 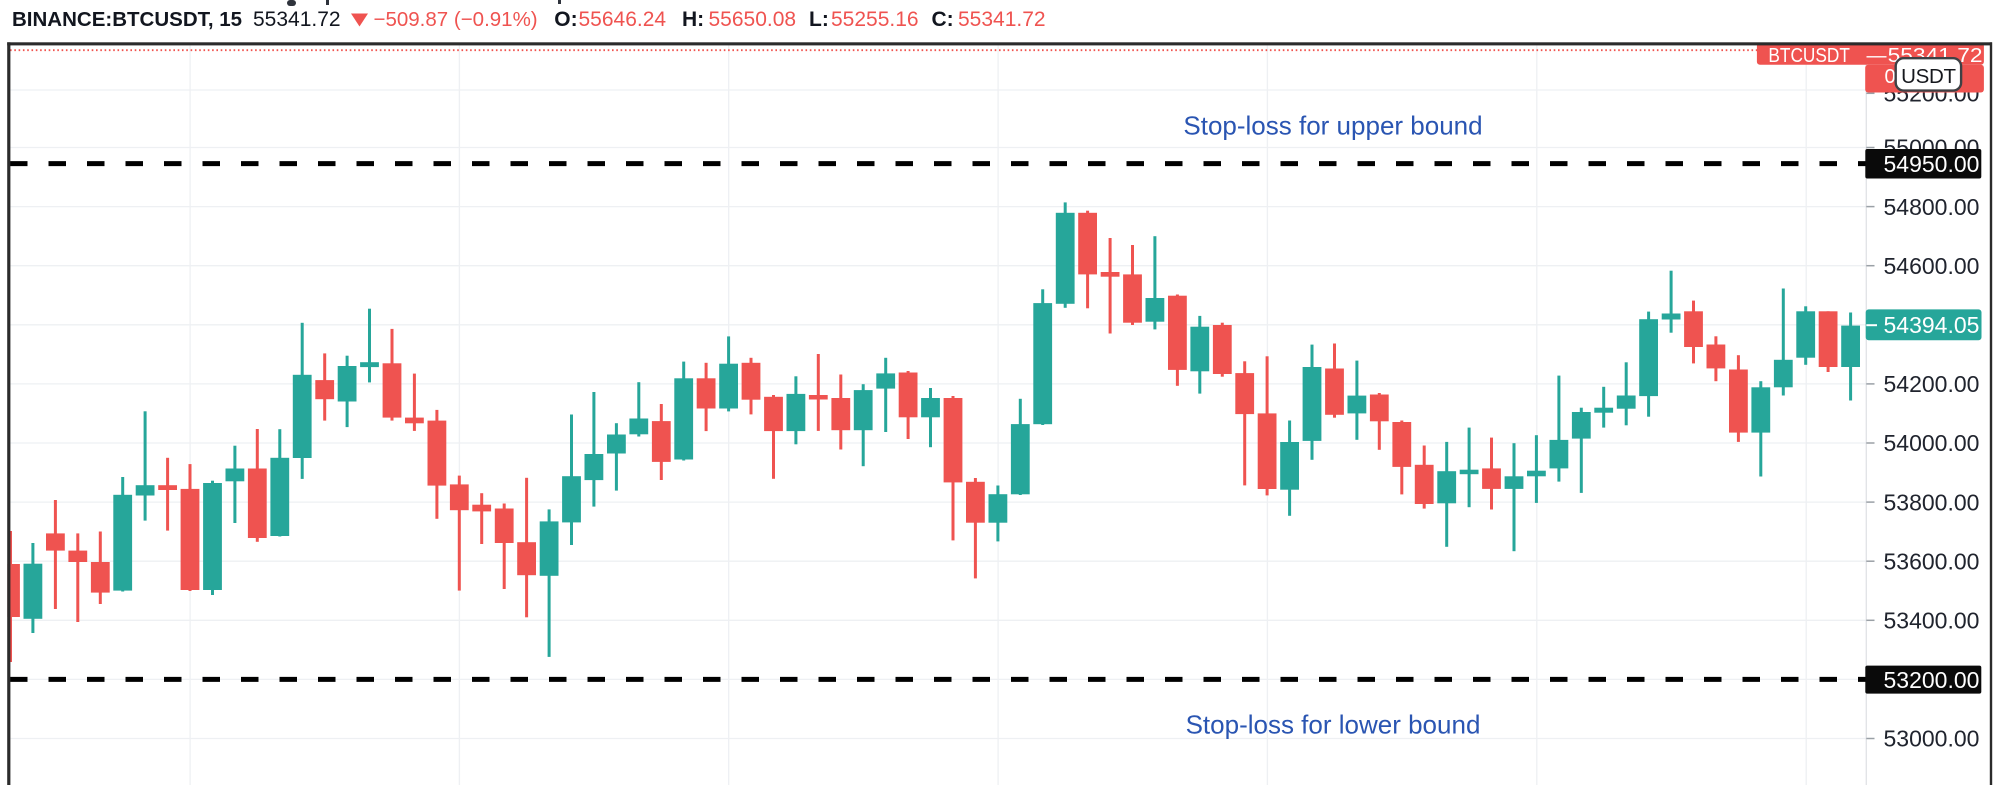 I want to click on svg-text: 53400.00, so click(x=1932, y=621).